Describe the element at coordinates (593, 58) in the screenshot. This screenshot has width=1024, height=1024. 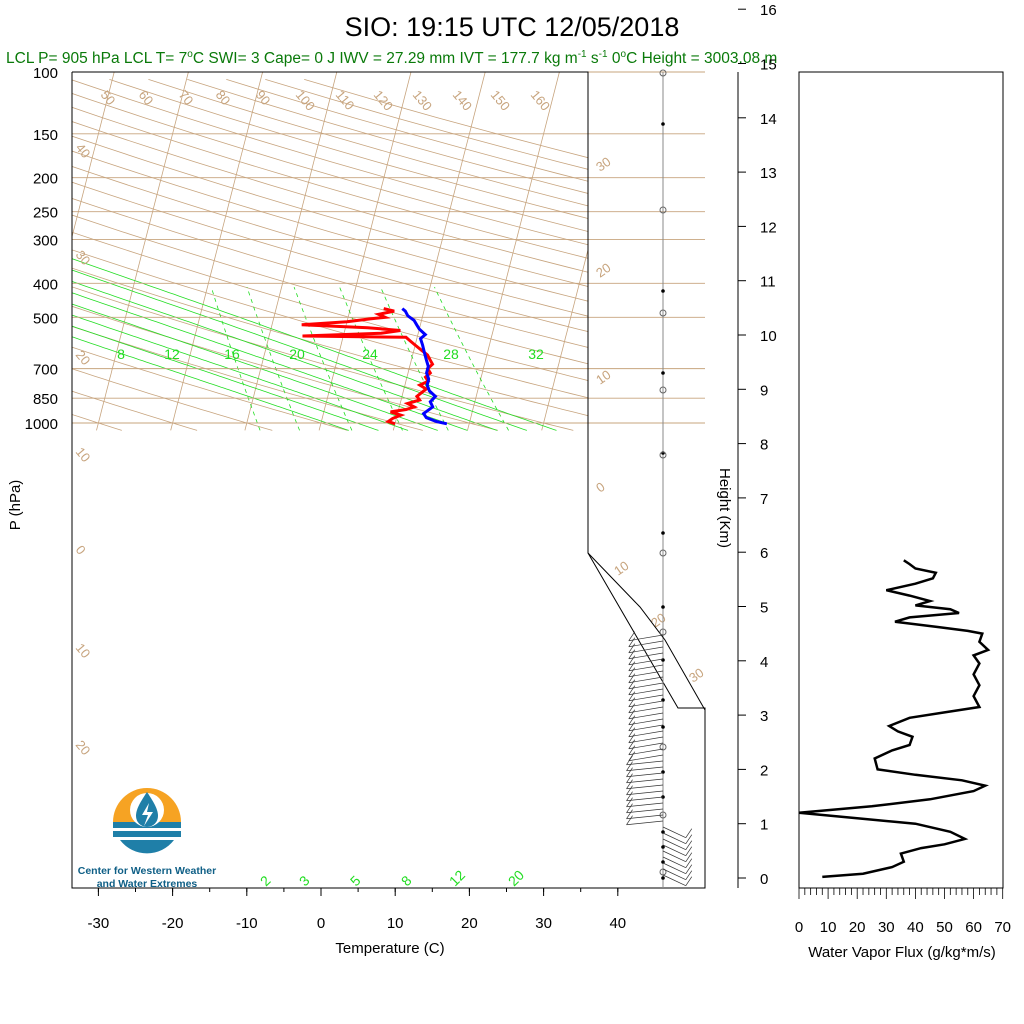
I see `ivt-unit-s: s` at that location.